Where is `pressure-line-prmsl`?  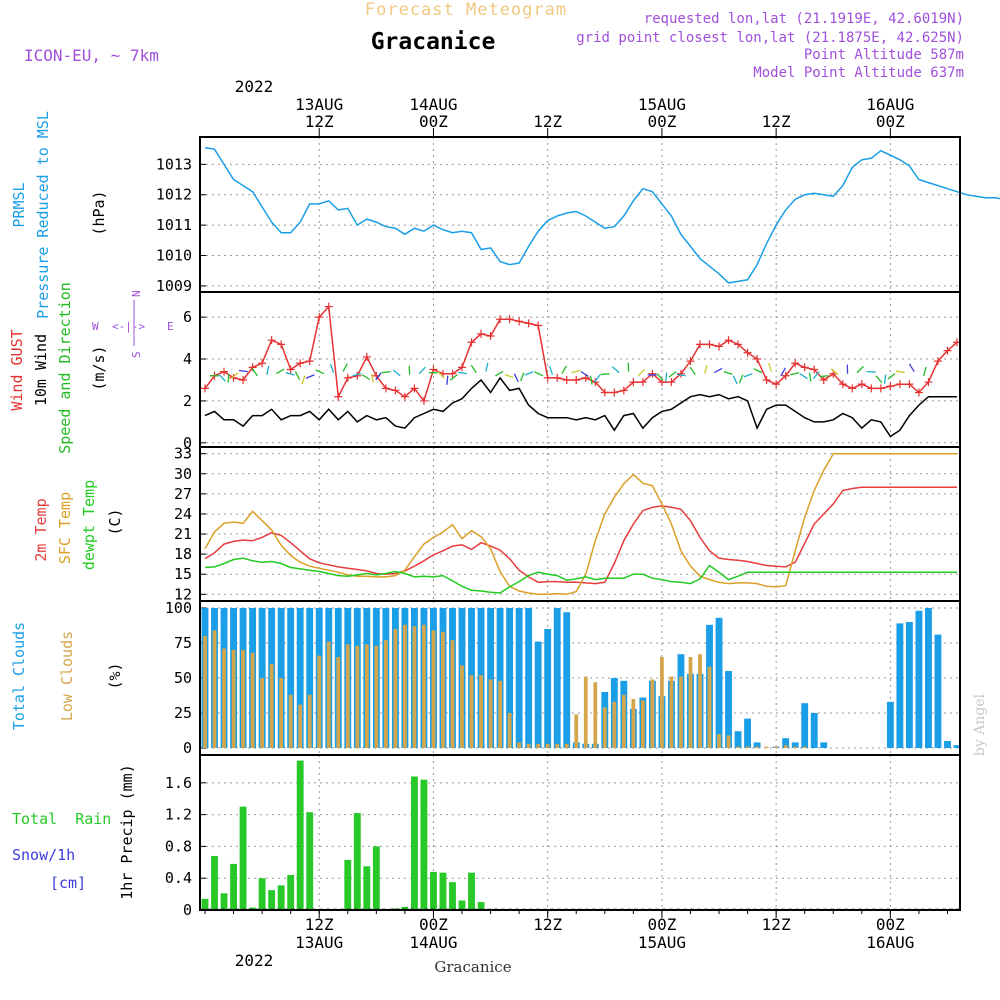
pressure-line-prmsl is located at coordinates (602, 215).